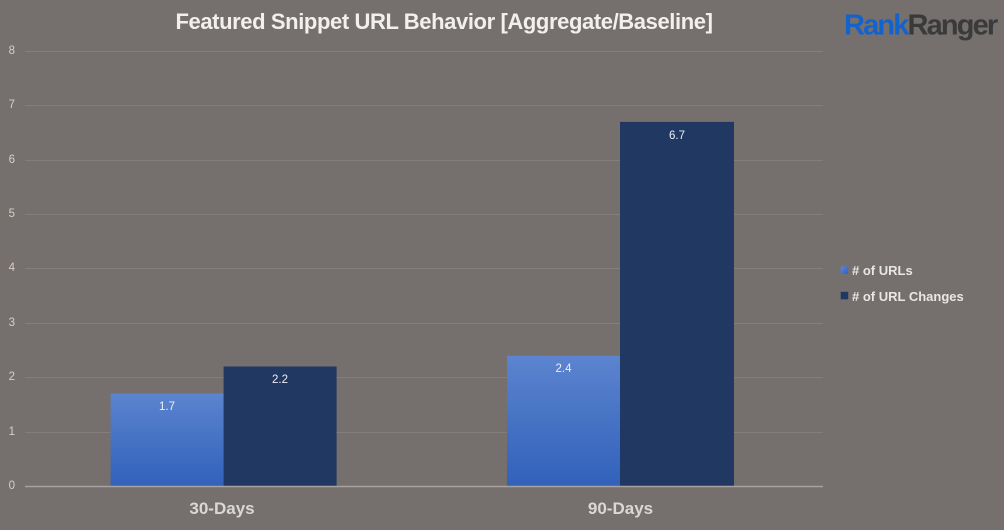 The height and width of the screenshot is (530, 1004). What do you see at coordinates (12, 486) in the screenshot?
I see `svg-text: 0` at bounding box center [12, 486].